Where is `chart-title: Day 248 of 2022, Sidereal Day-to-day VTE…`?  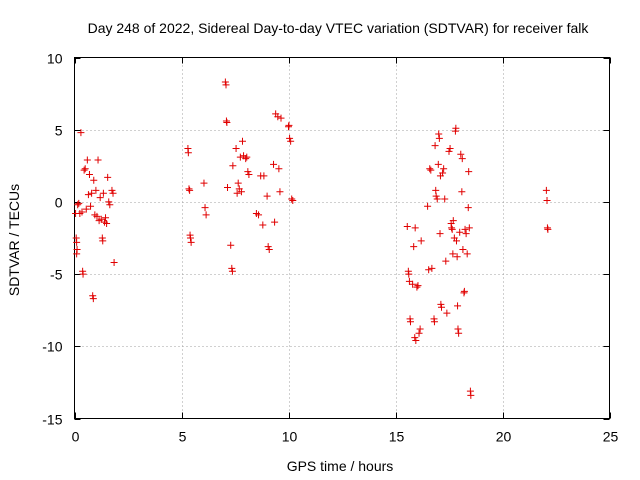
chart-title: Day 248 of 2022, Sidereal Day-to-day VTE… is located at coordinates (339, 28).